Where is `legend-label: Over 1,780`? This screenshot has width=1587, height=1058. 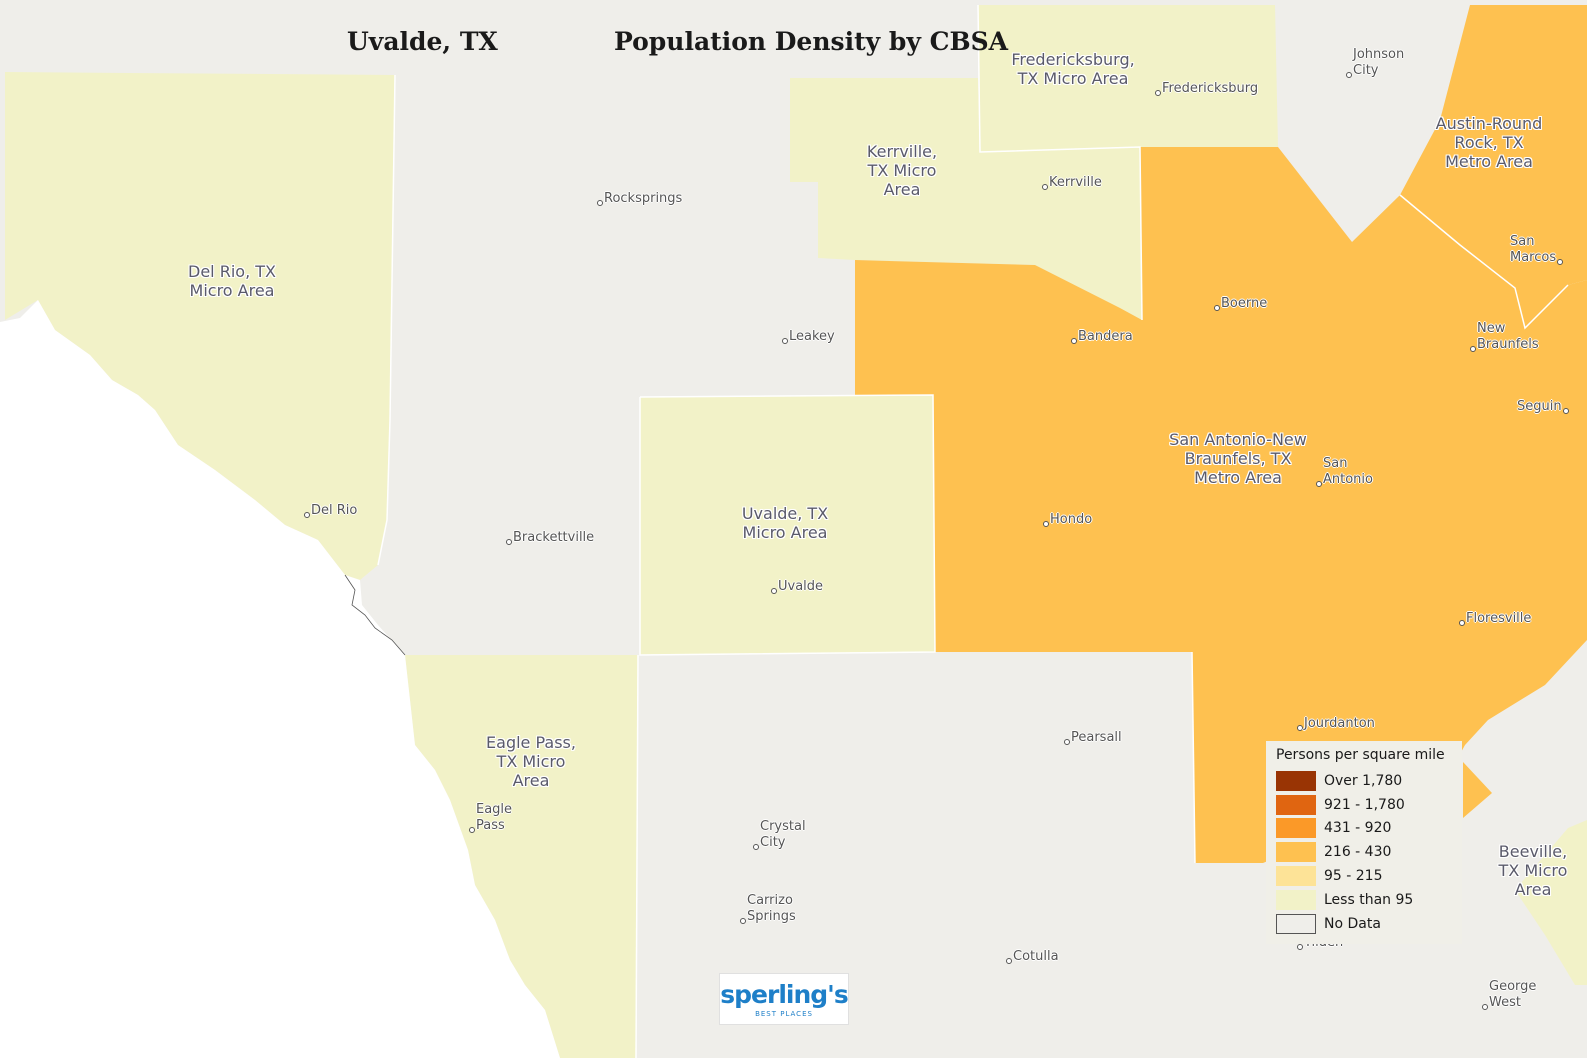 legend-label: Over 1,780 is located at coordinates (1363, 780).